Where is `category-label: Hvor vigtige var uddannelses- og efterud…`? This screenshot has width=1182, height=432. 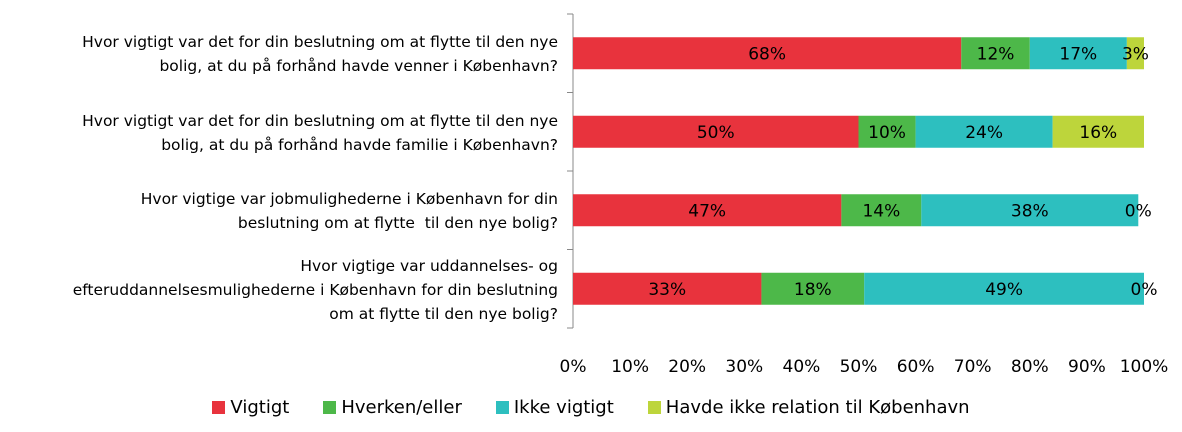 category-label: Hvor vigtige var uddannelses- og efterud… is located at coordinates (315, 289).